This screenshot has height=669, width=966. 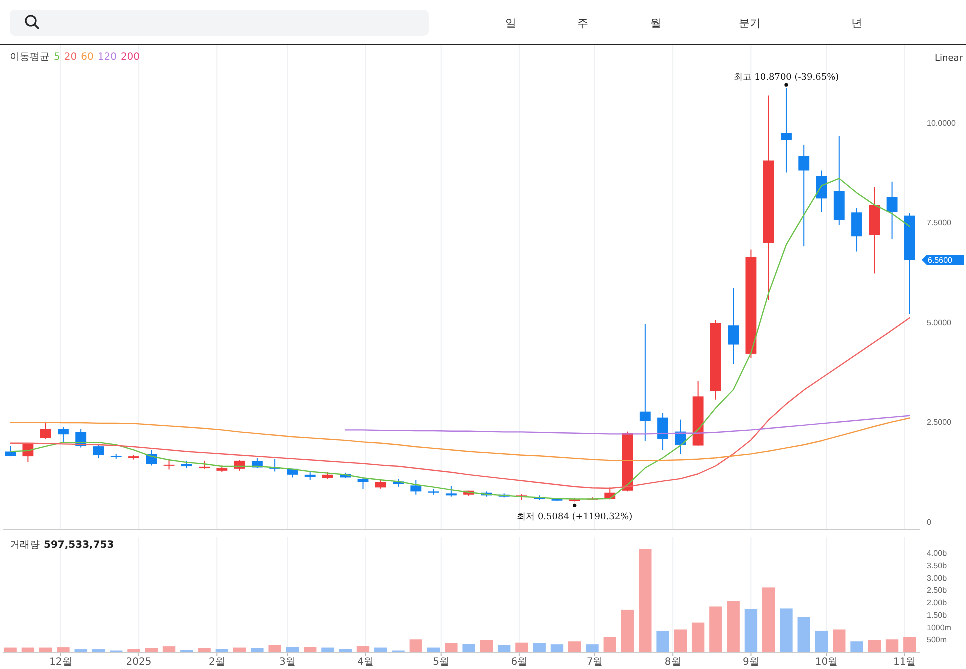 I want to click on x-tick-label: 12월, so click(x=61, y=662).